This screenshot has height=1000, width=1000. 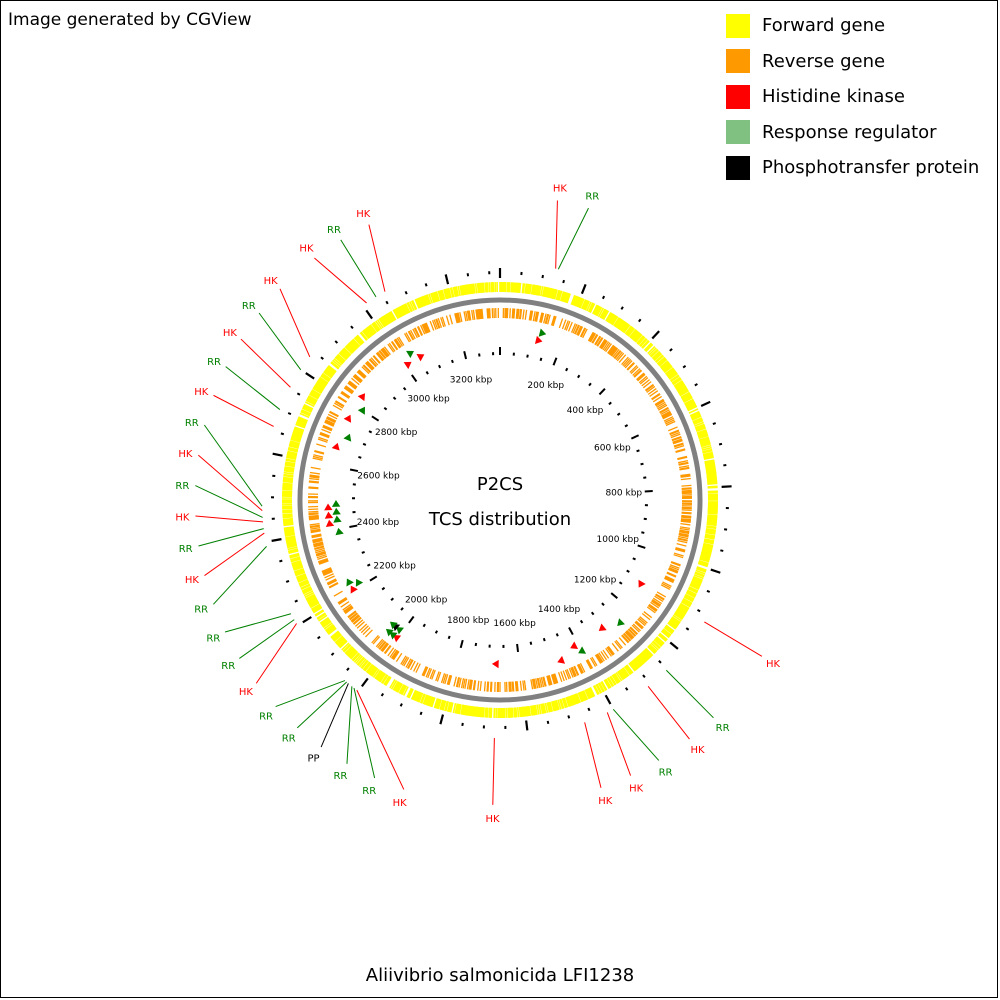 I want to click on center-subtitle: TCS distribution, so click(x=499, y=519).